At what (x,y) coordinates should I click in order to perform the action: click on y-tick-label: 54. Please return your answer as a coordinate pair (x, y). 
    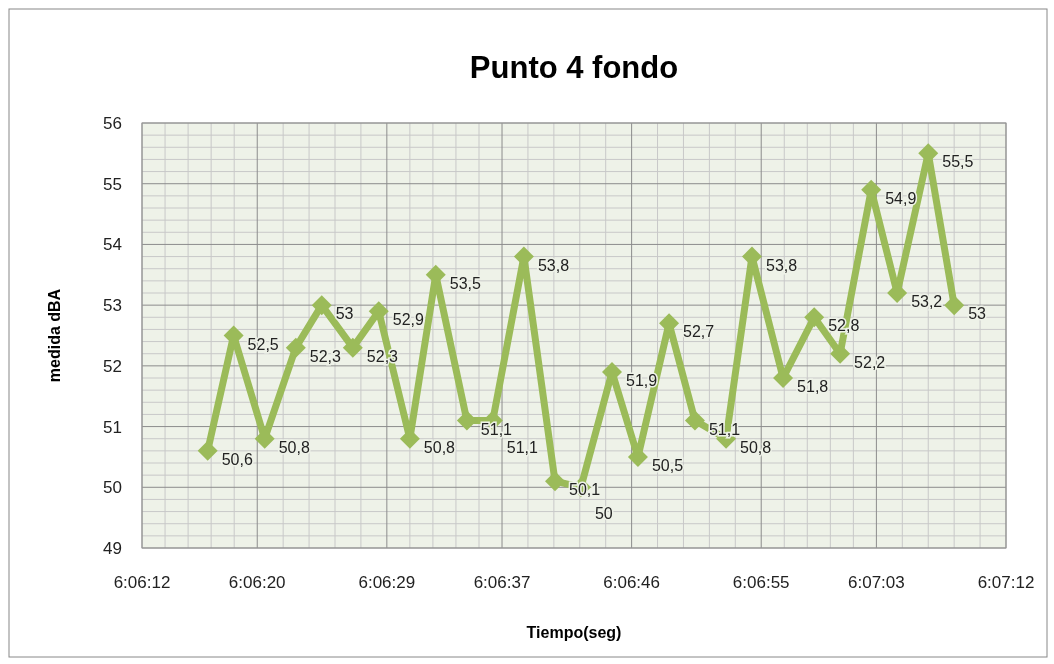
    Looking at the image, I should click on (112, 245).